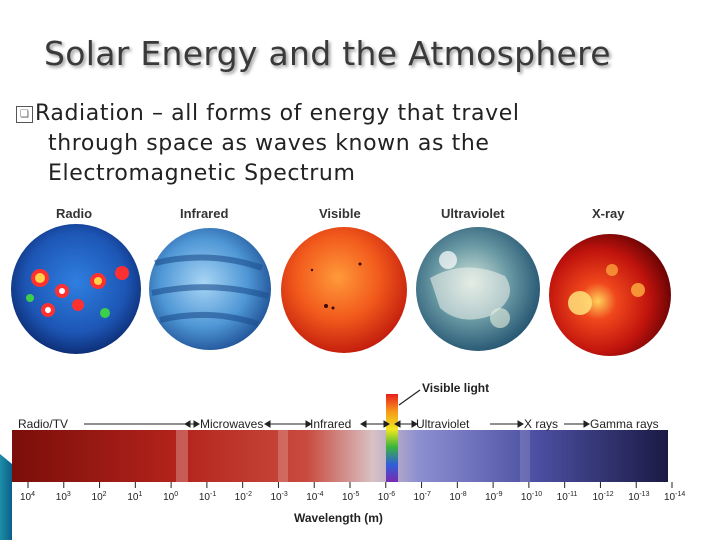 Image resolution: width=720 pixels, height=540 pixels. Describe the element at coordinates (608, 213) in the screenshot. I see `sun-label-xray: X-ray` at that location.